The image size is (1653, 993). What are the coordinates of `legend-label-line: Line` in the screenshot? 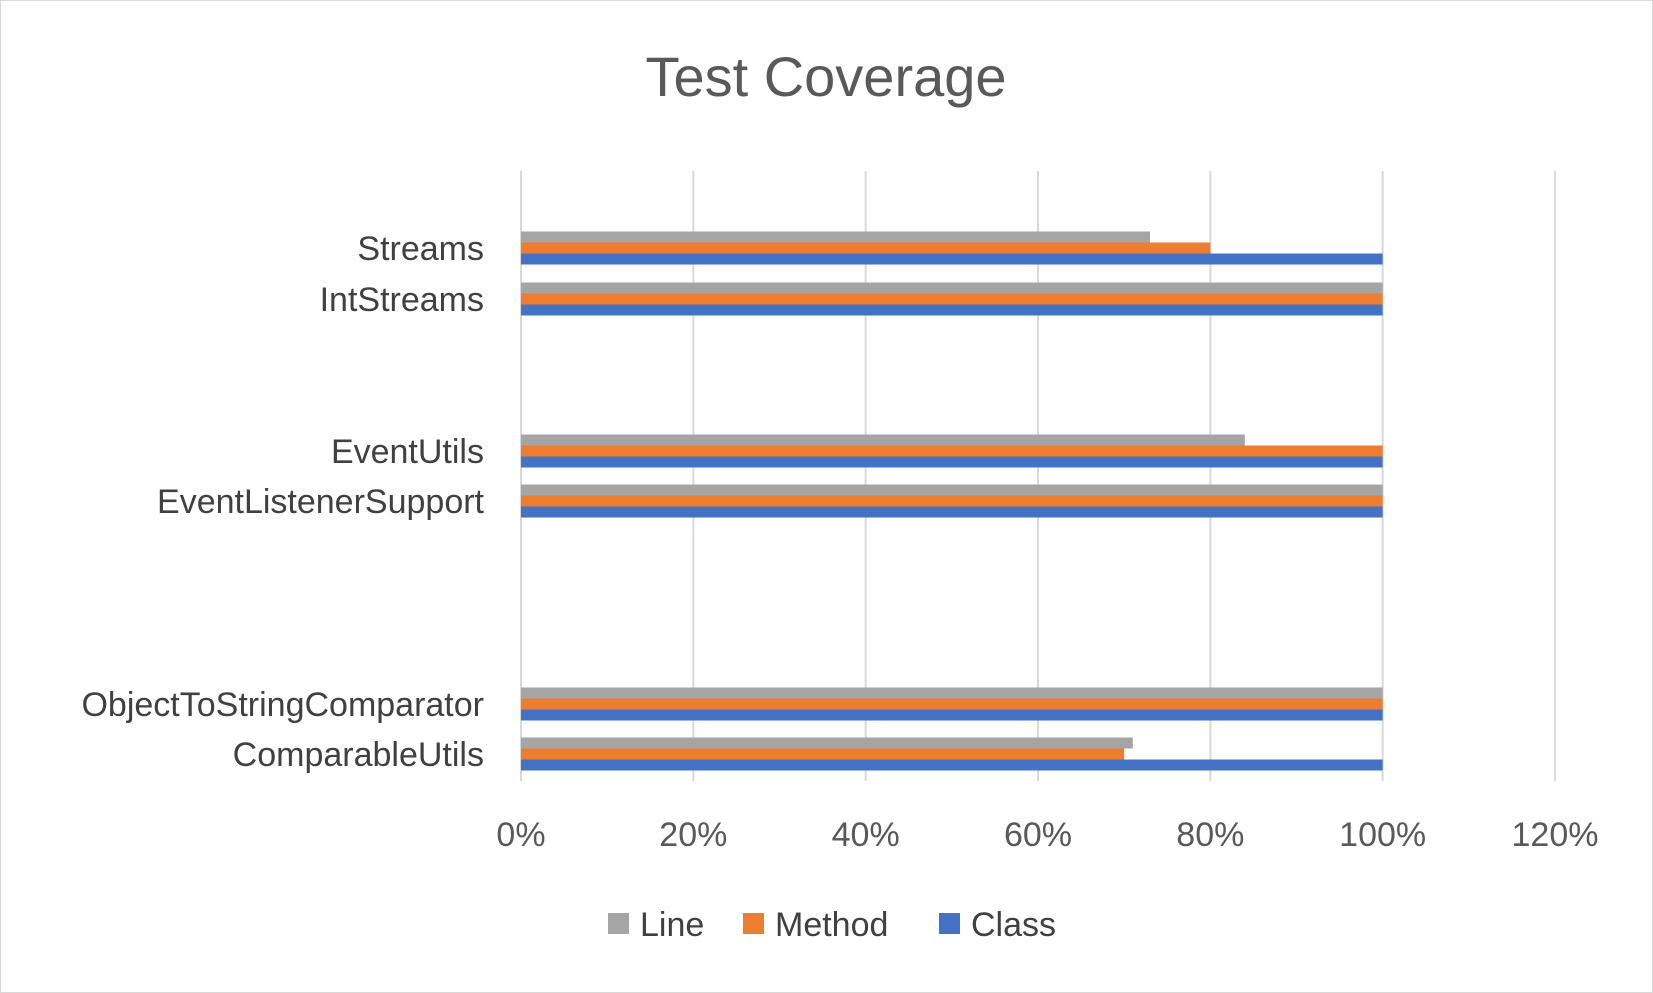 It's located at (672, 925).